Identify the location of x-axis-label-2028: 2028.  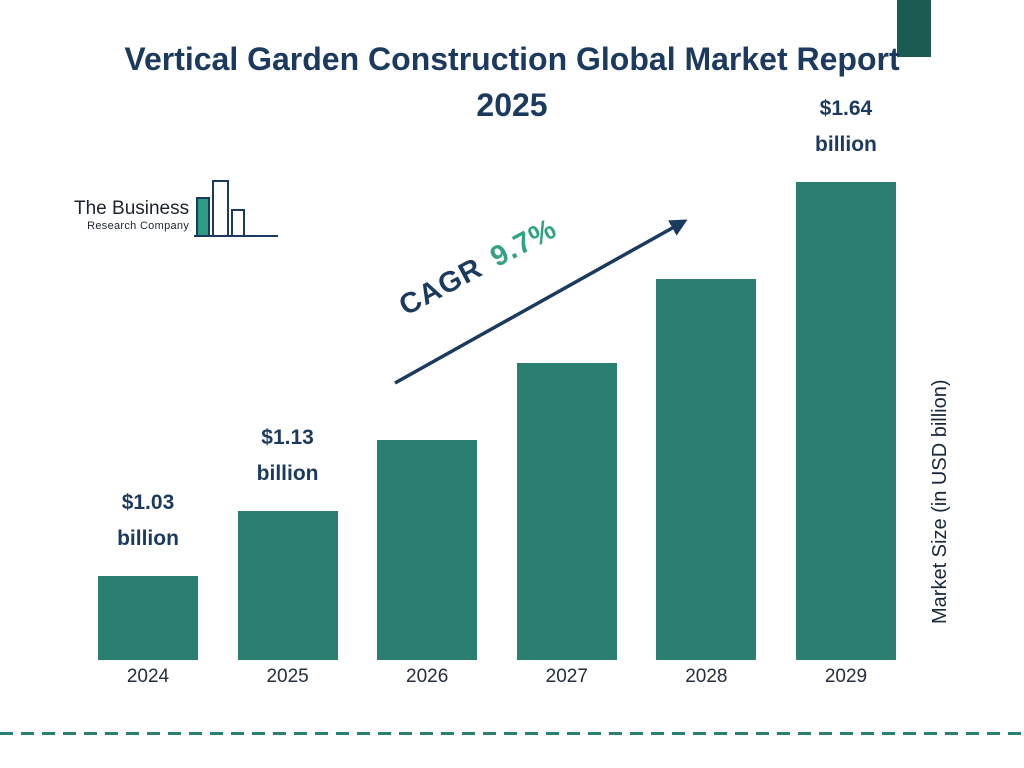
(706, 676).